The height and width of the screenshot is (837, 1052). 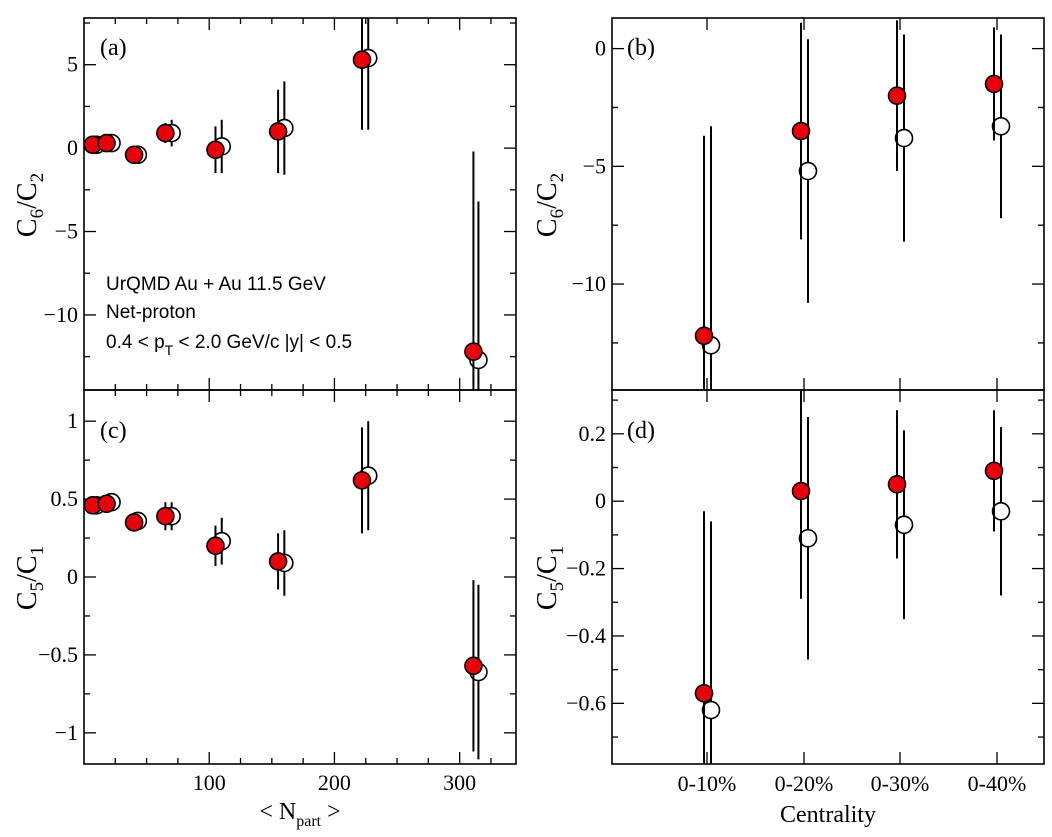 What do you see at coordinates (900, 783) in the screenshot?
I see `x-tick-label: 0-30%` at bounding box center [900, 783].